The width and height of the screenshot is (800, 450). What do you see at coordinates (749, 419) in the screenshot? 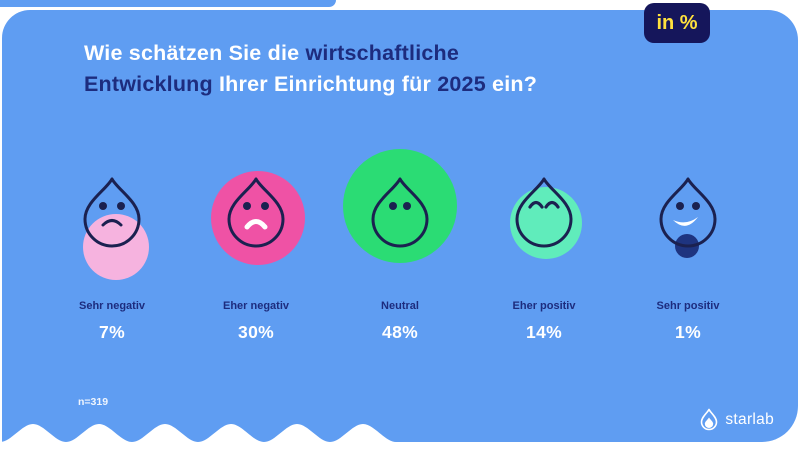
I see `brand-name: starlab` at bounding box center [749, 419].